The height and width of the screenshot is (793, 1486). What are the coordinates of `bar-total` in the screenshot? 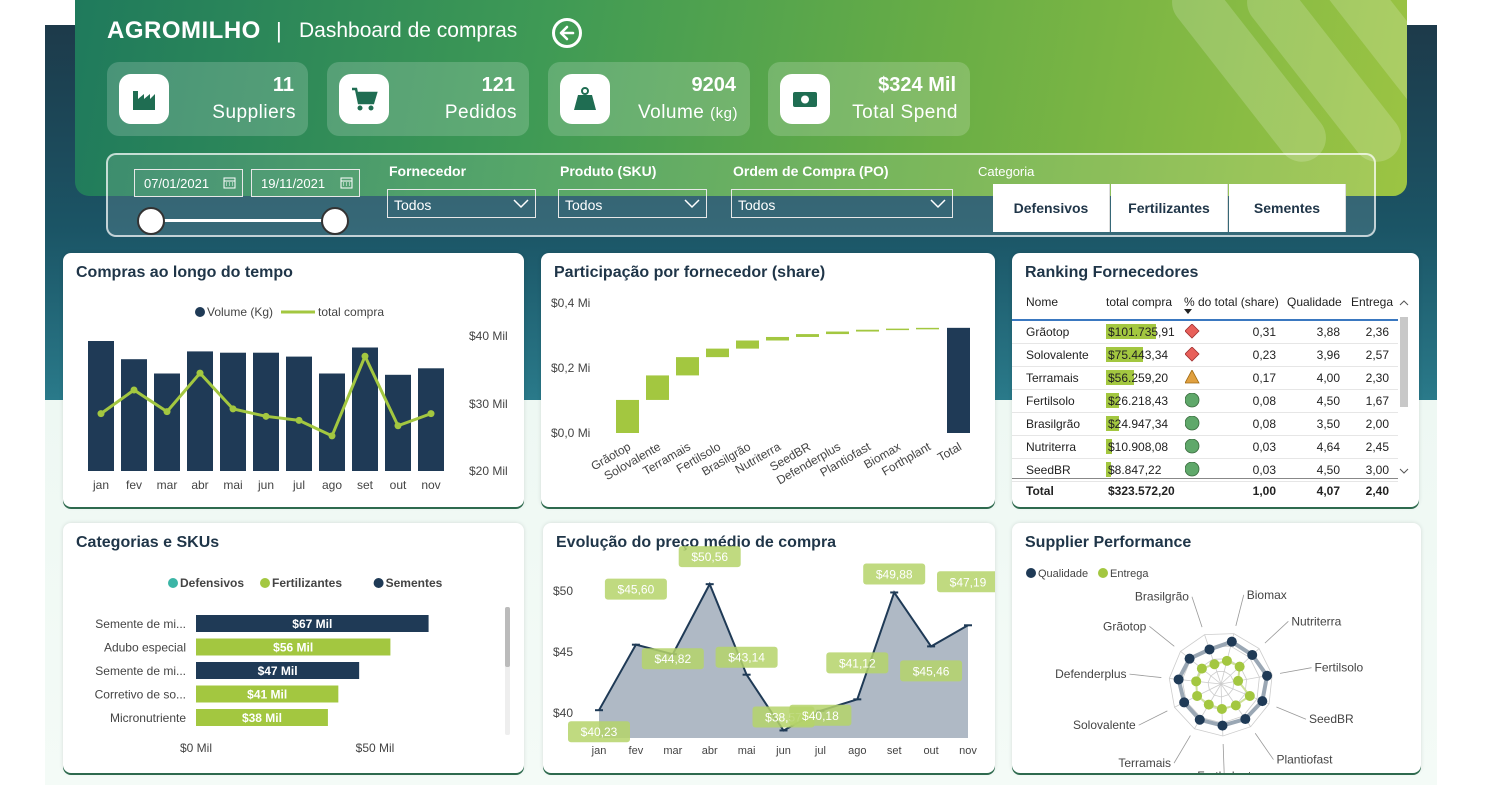 It's located at (958, 380).